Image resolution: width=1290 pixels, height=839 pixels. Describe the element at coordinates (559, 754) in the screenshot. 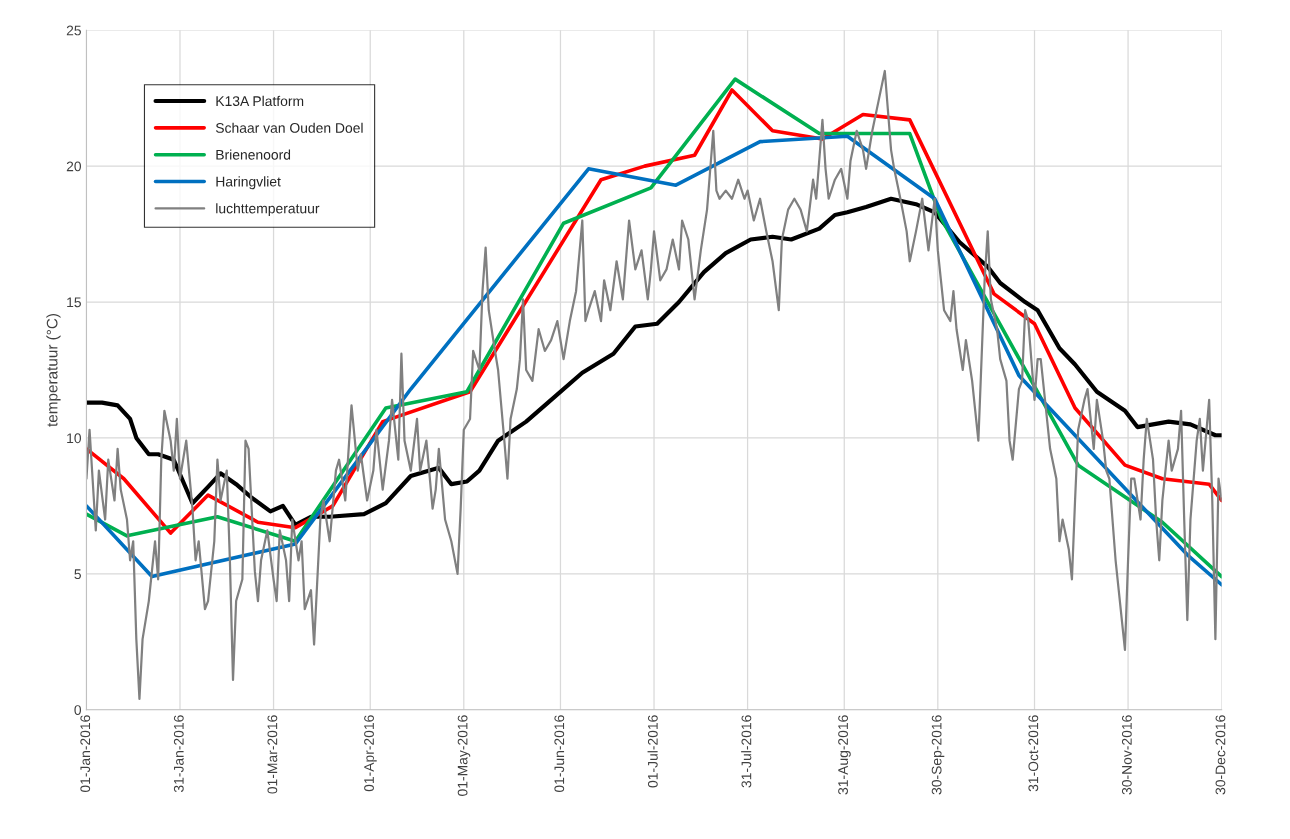

I see `x-tick-label: 01-Jun-2016` at that location.